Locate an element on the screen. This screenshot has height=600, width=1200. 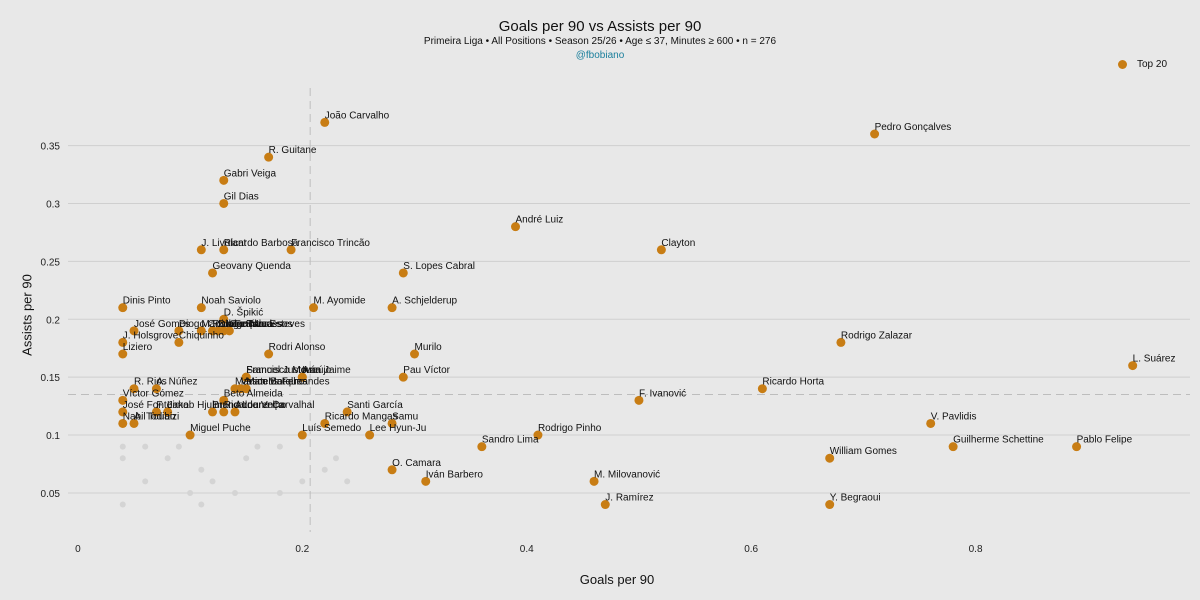
data-point-label: Guilherme Schettine is located at coordinates (998, 440).